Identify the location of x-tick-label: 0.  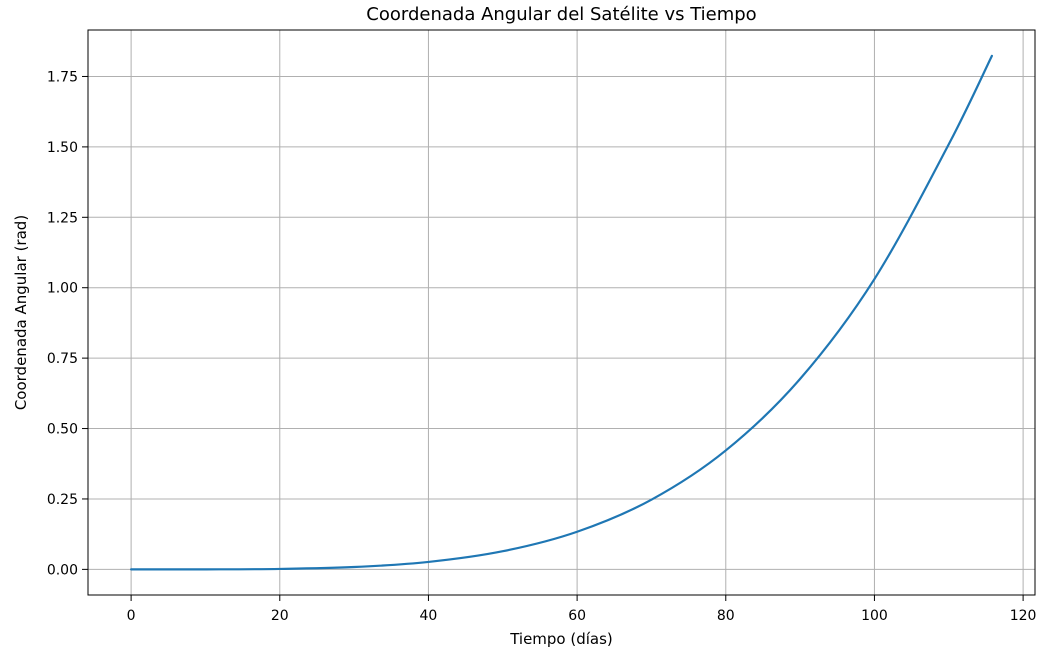
(131, 616).